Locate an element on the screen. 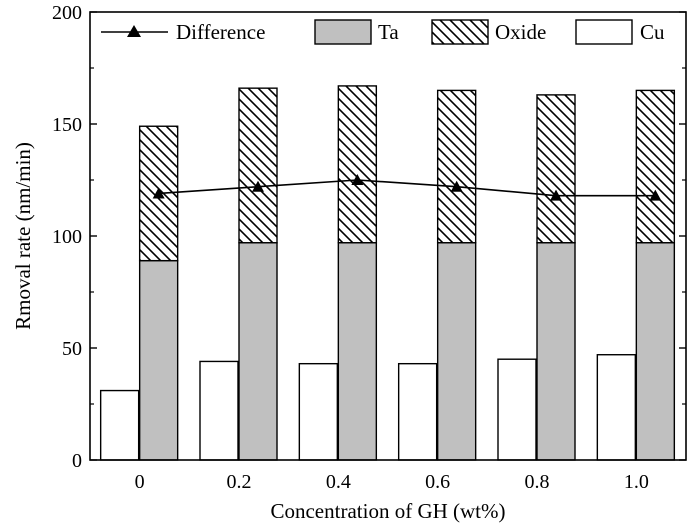 The width and height of the screenshot is (700, 526). legend-label-ta: Ta is located at coordinates (388, 32).